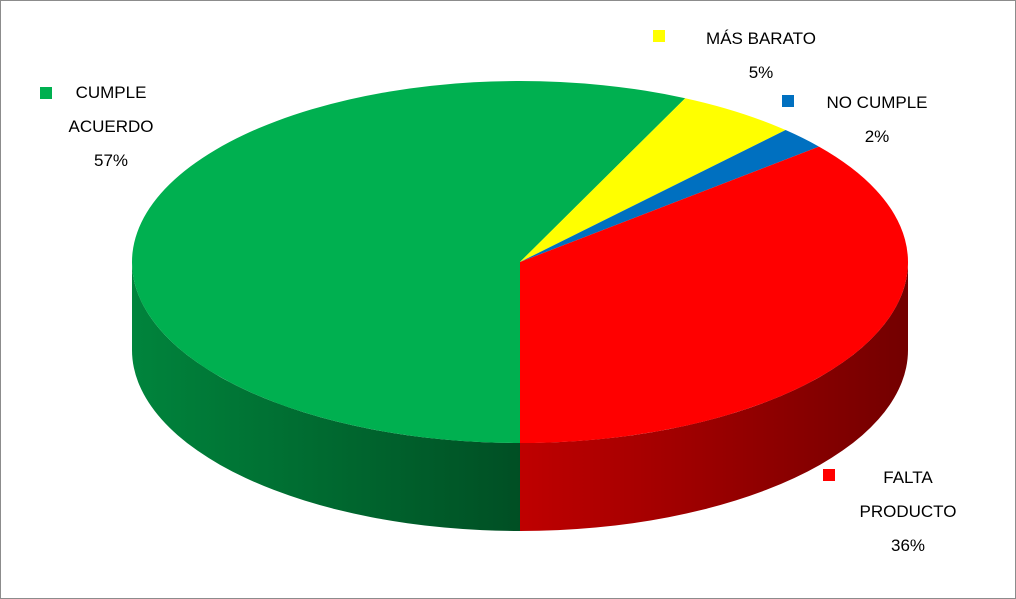 This screenshot has width=1016, height=599. Describe the element at coordinates (761, 38) in the screenshot. I see `label-category: MÁS BARATO` at that location.